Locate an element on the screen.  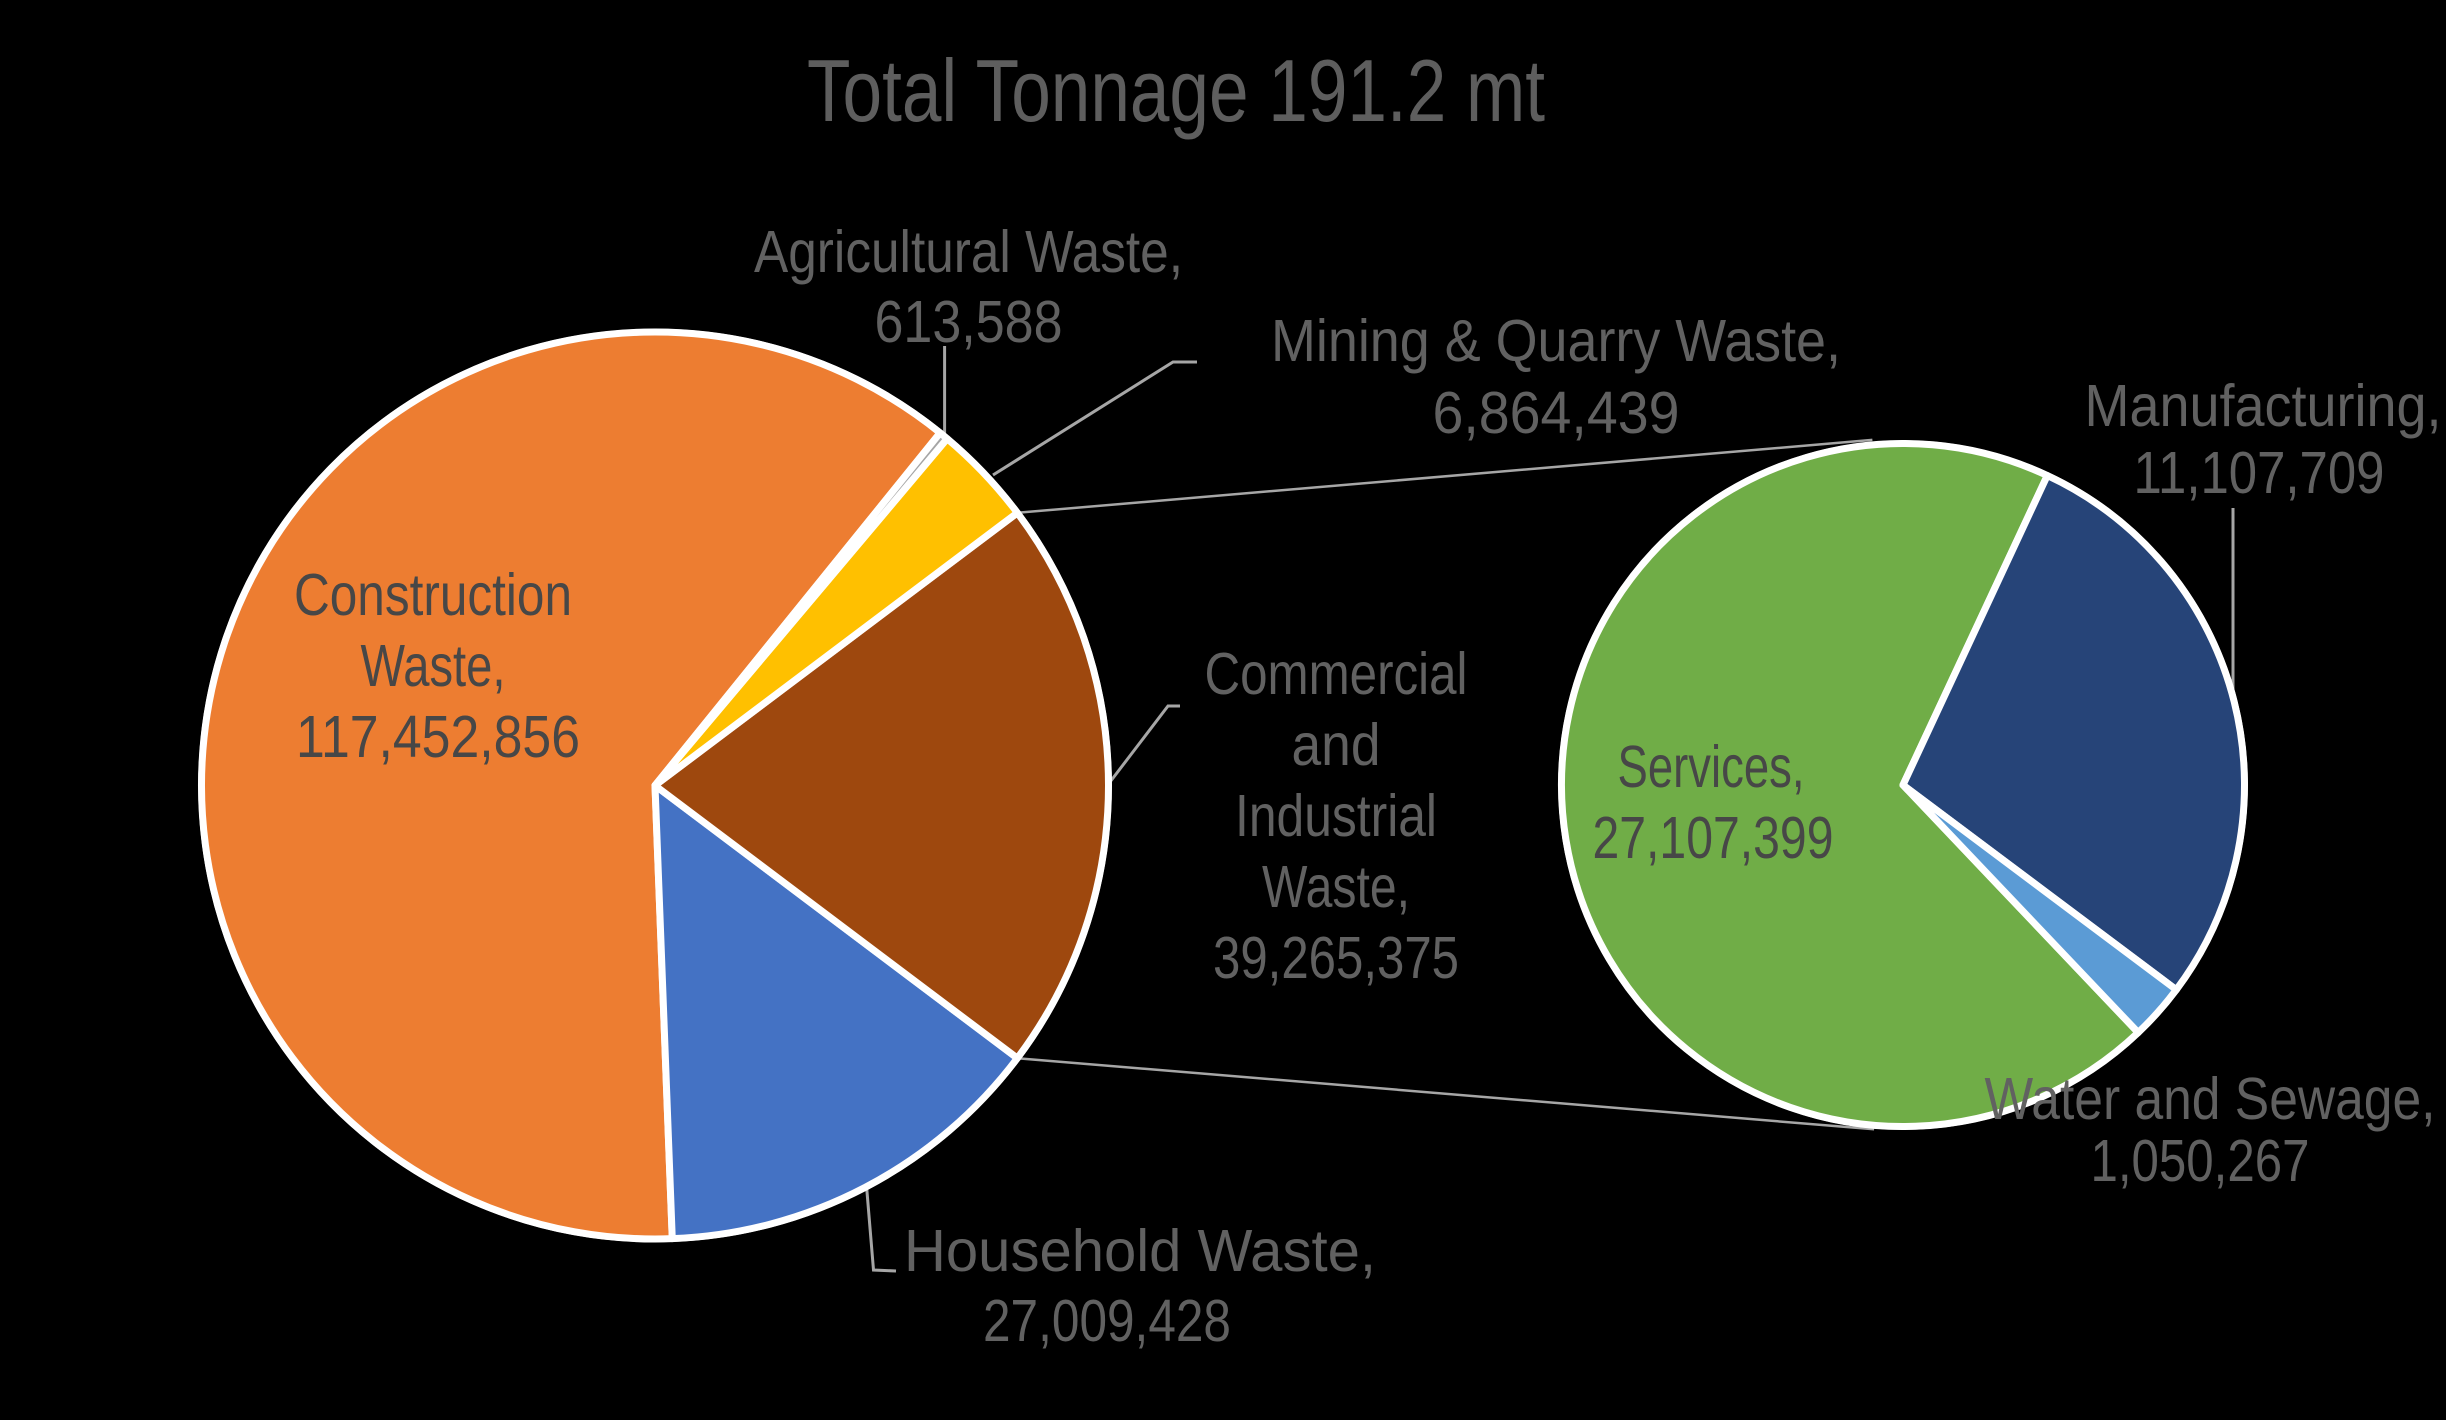
svg-text: Total Tonnage 191.2 mt is located at coordinates (1176, 90).